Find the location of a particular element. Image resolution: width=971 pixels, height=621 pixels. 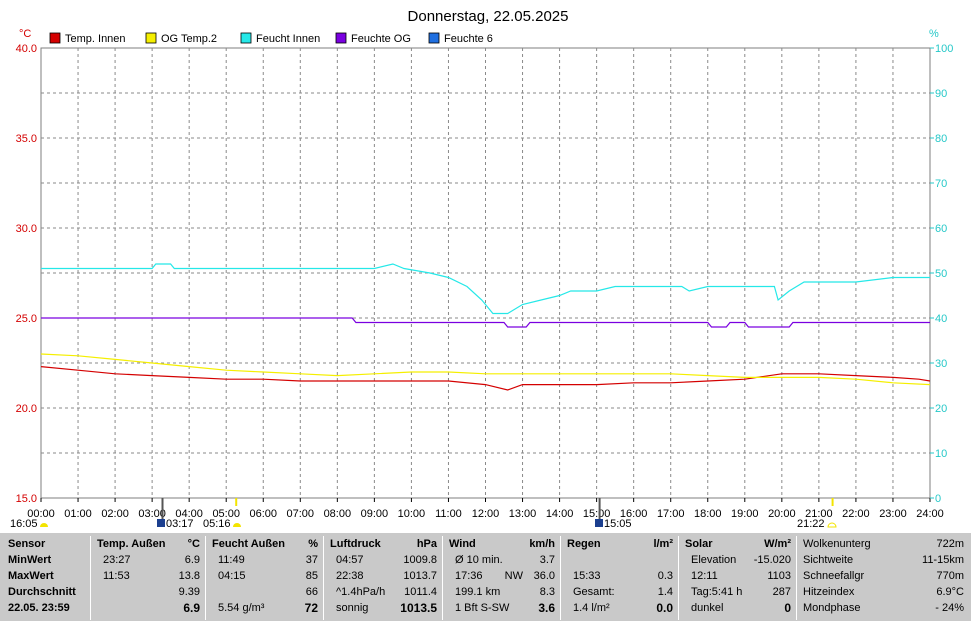

stats-header: Luftdruck hPa is located at coordinates (383, 544).